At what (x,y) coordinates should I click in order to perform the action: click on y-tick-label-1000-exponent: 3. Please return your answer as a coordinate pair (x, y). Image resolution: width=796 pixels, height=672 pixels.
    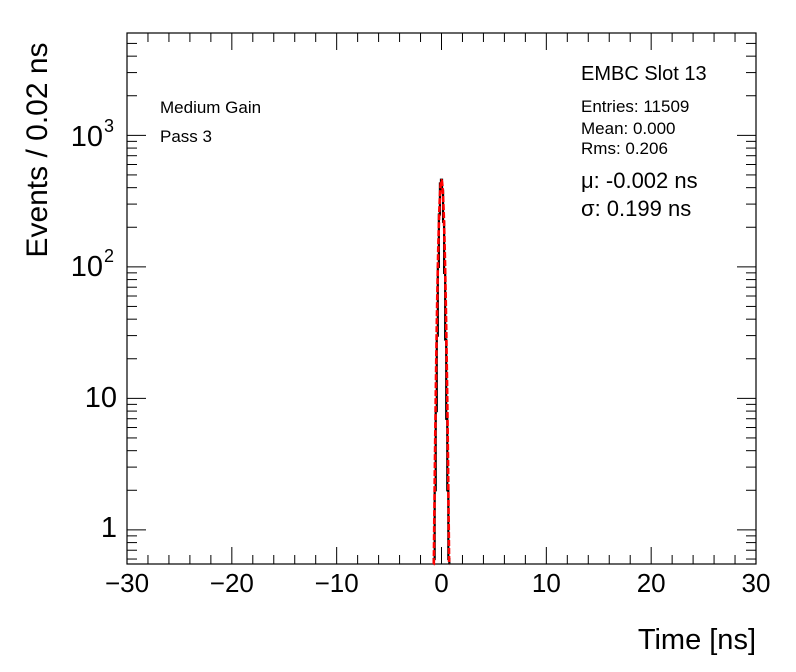
    Looking at the image, I should click on (109, 126).